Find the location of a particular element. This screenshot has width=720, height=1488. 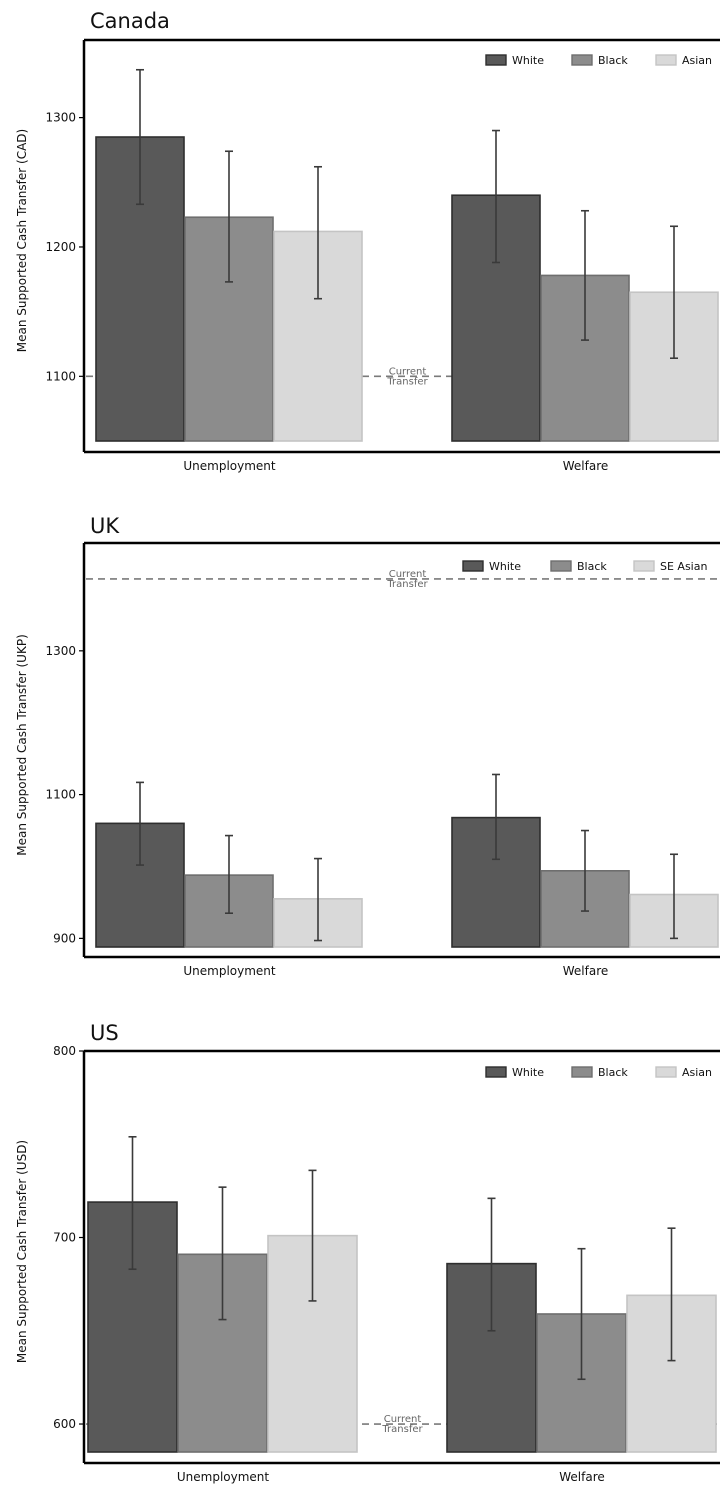

y-tick-label: 600 is located at coordinates (64, 1424).